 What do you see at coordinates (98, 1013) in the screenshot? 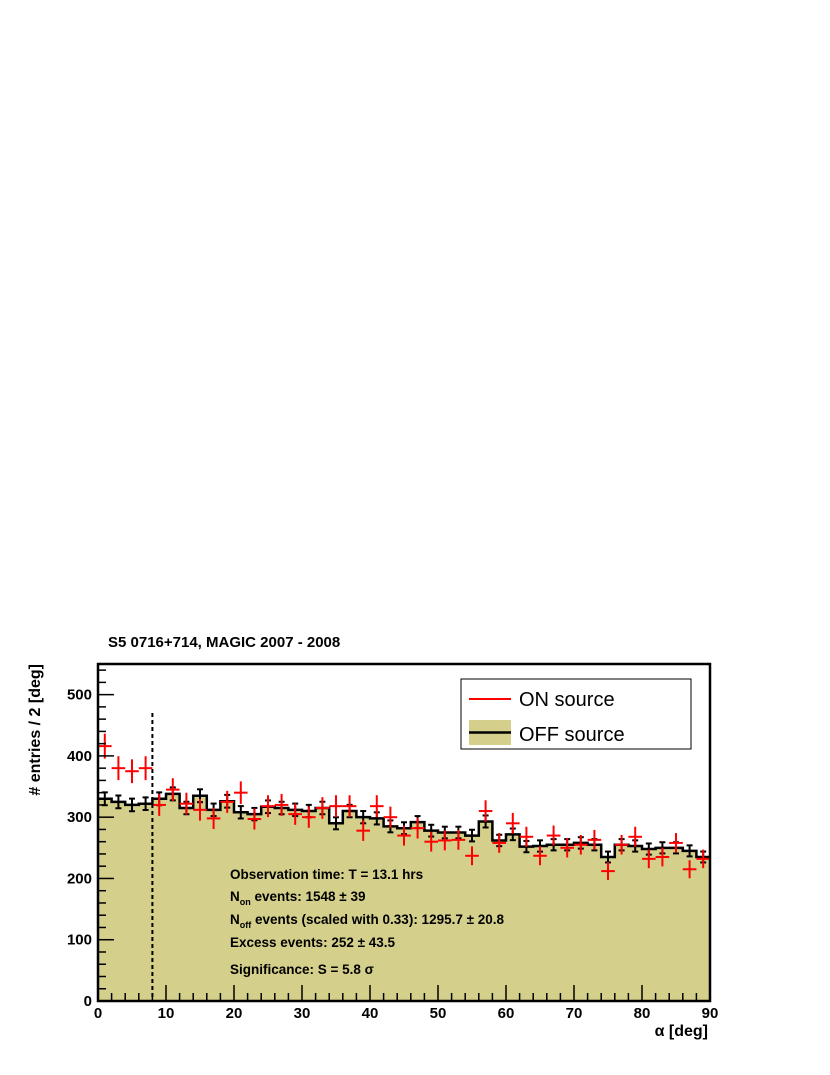
I see `x-tick-label: 0` at bounding box center [98, 1013].